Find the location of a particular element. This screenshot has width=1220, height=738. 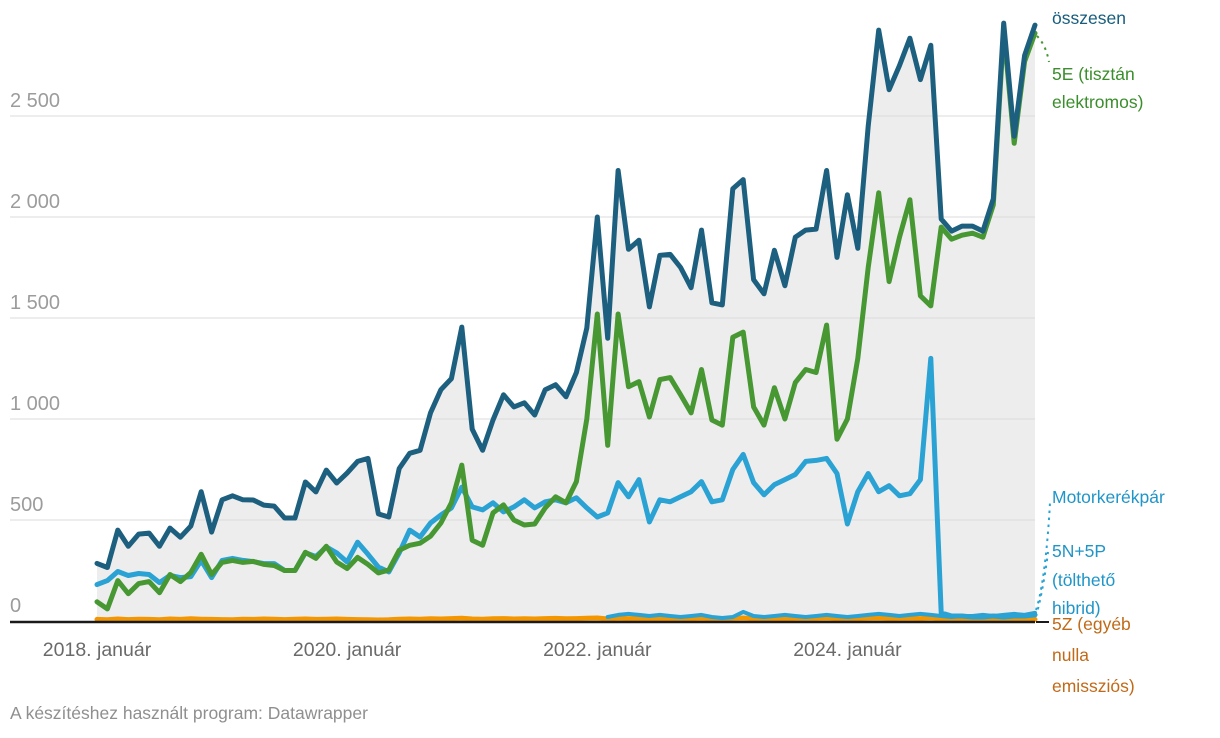

x-tick-label-2018: 2018. január is located at coordinates (97, 650).